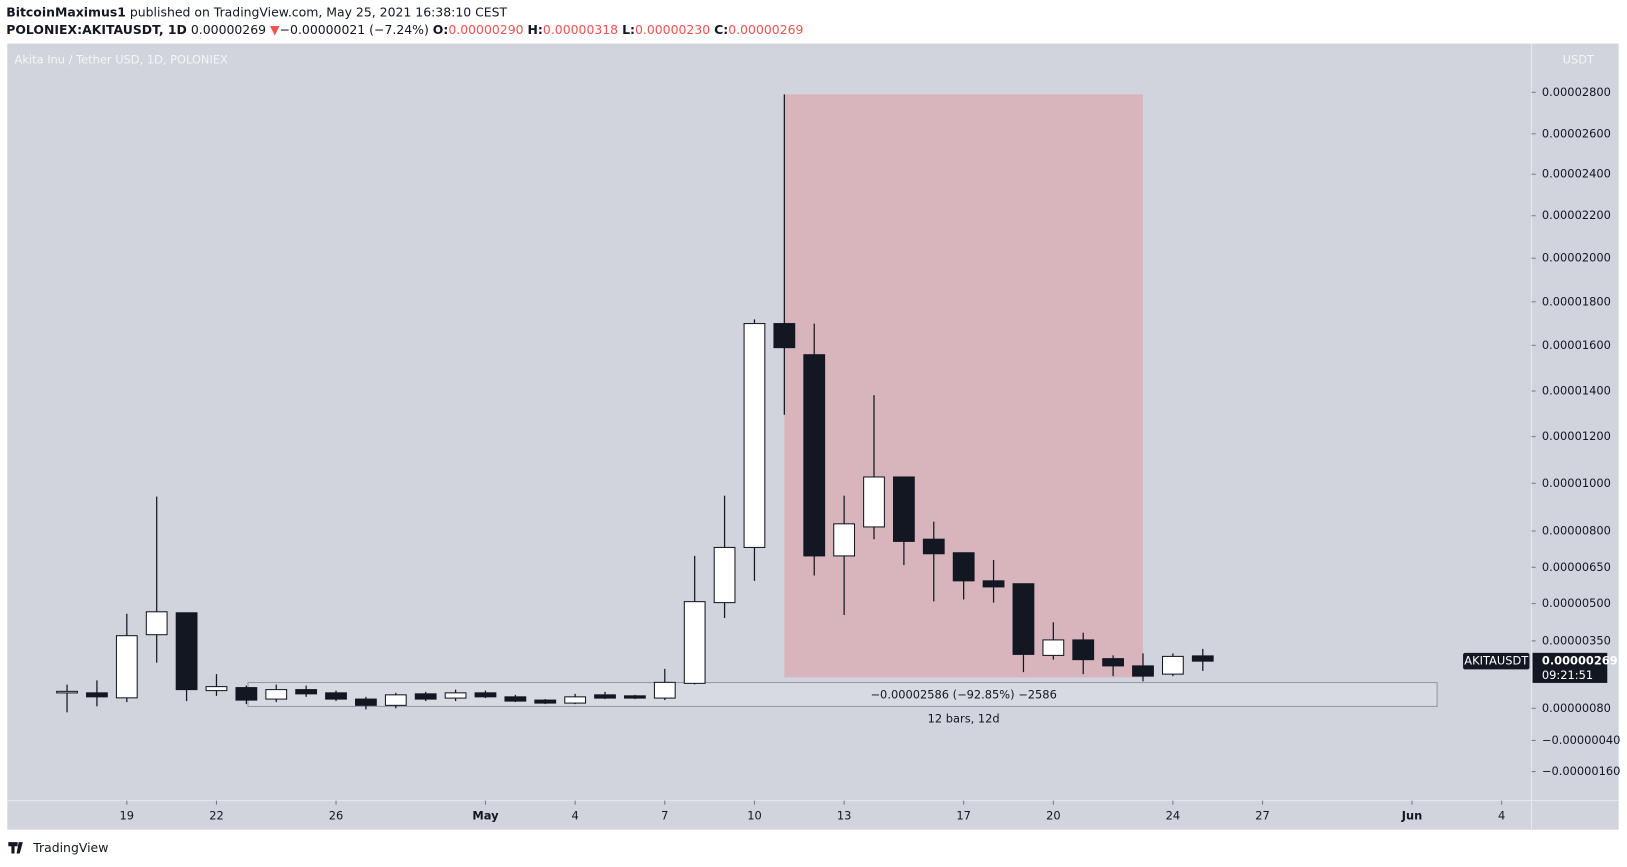 Image resolution: width=1627 pixels, height=867 pixels. I want to click on logo-area, so click(17, 847).